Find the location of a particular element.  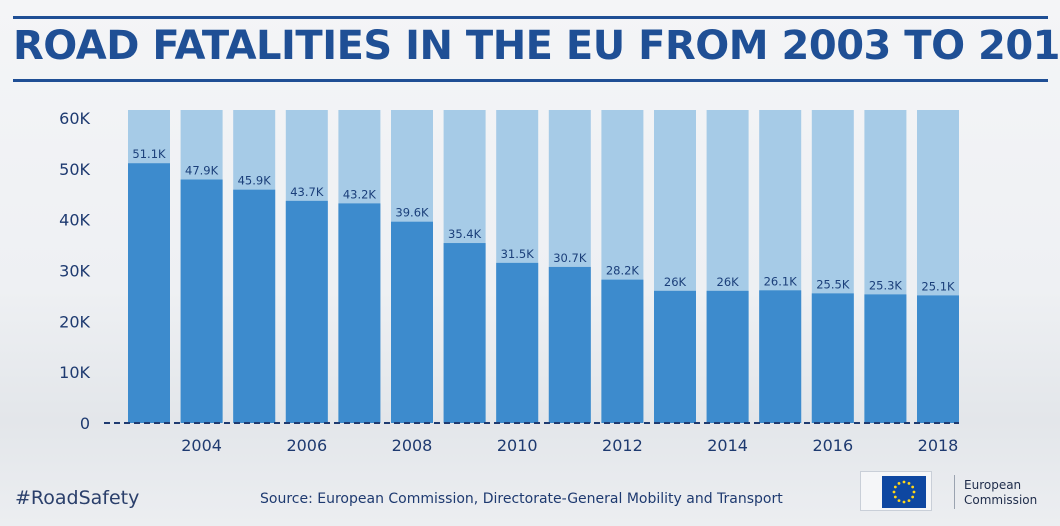

logo-line-2: Commission is located at coordinates (1001, 500).